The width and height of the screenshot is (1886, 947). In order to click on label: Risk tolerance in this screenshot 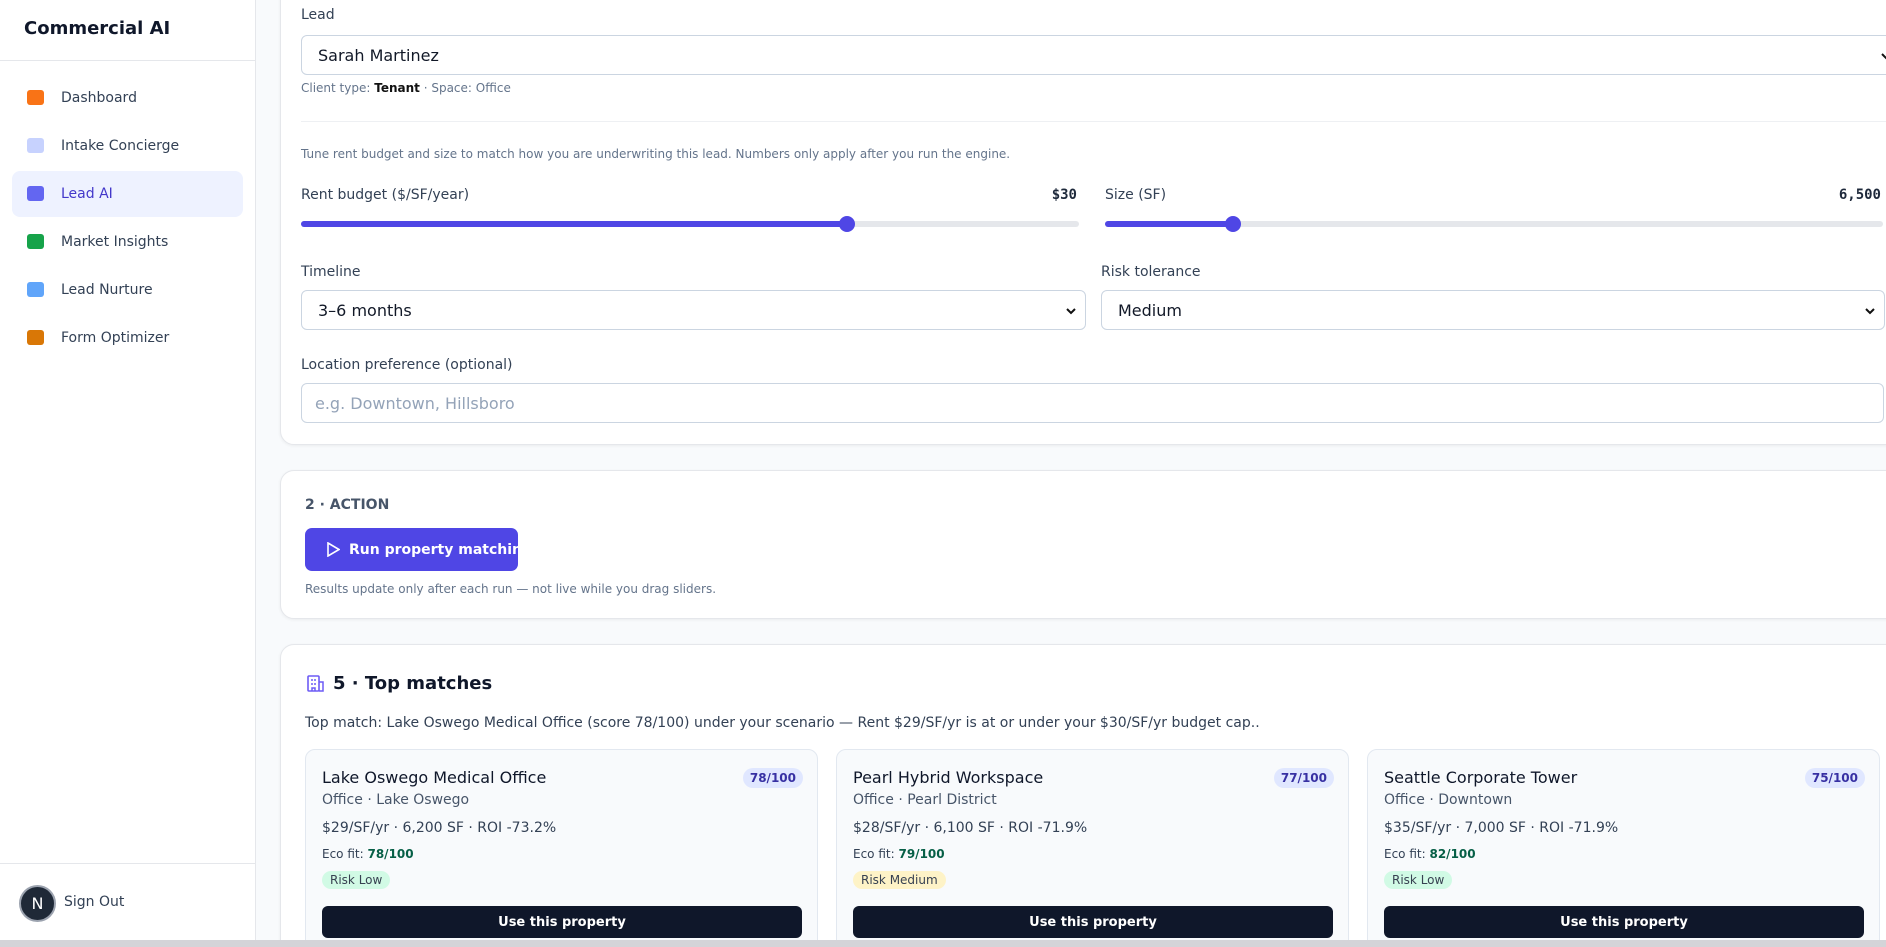, I will do `click(1151, 272)`.